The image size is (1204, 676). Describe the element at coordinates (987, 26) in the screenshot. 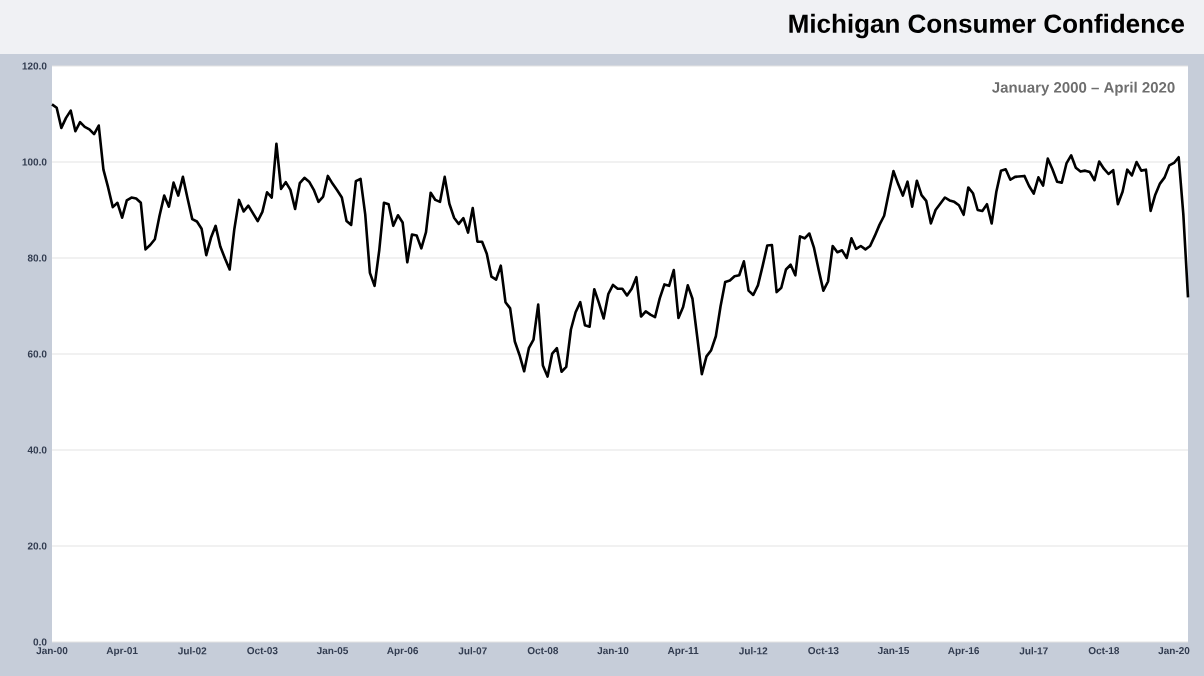

I see `chart-title: Michigan Consumer Confidence` at that location.